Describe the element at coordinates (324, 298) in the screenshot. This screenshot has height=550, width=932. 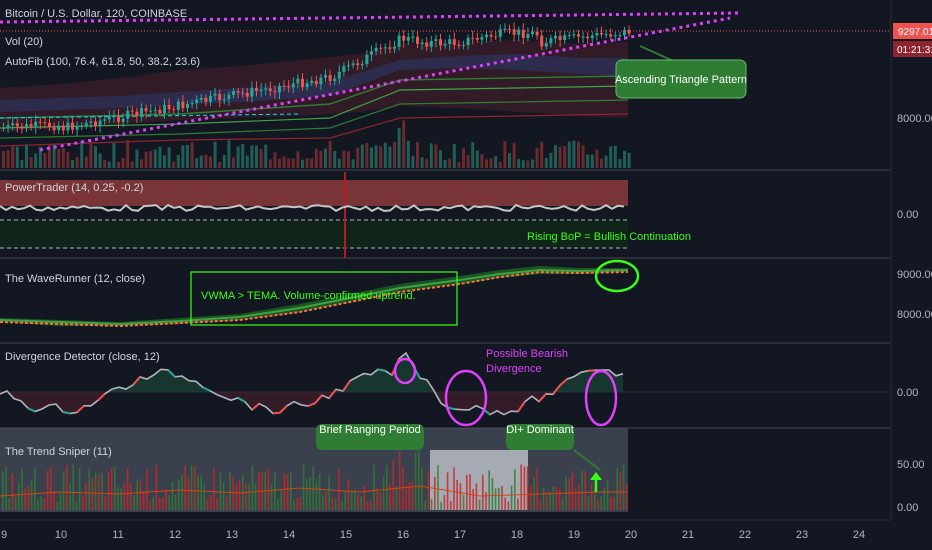
I see `waverunner-annotation-box` at that location.